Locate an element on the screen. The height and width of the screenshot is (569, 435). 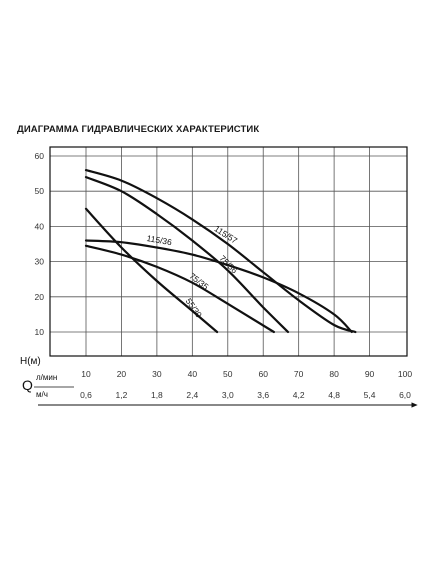
y-axis-label: H(м) is located at coordinates (30, 361).